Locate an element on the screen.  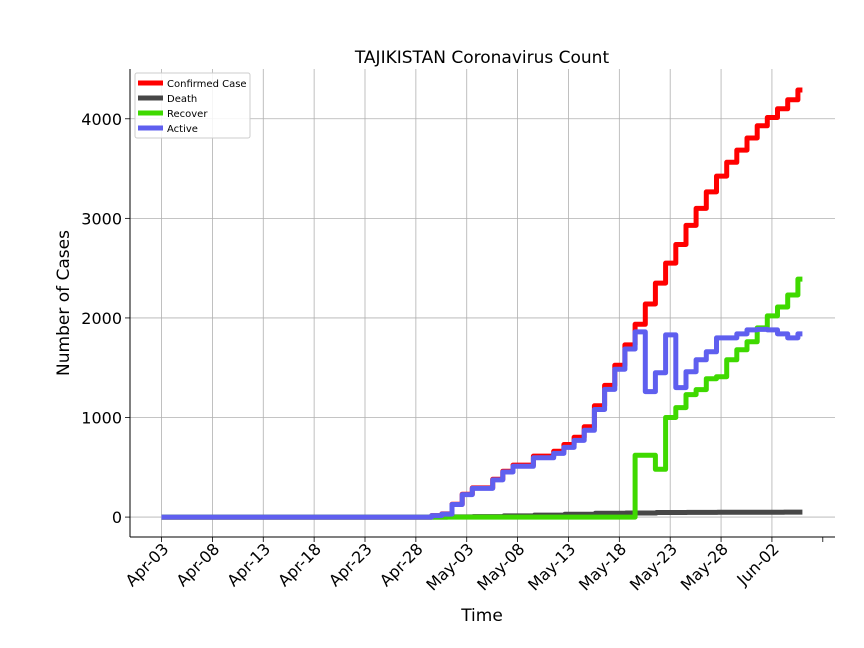
y-tick-label: 2000 is located at coordinates (101, 318).